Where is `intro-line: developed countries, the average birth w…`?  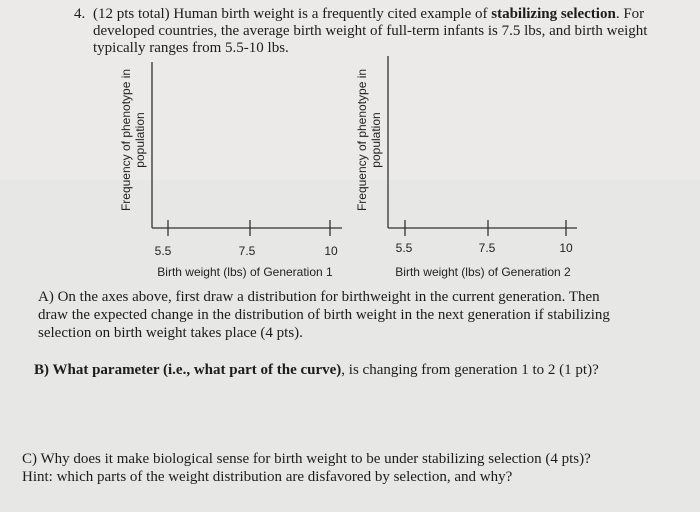 intro-line: developed countries, the average birth w… is located at coordinates (370, 31).